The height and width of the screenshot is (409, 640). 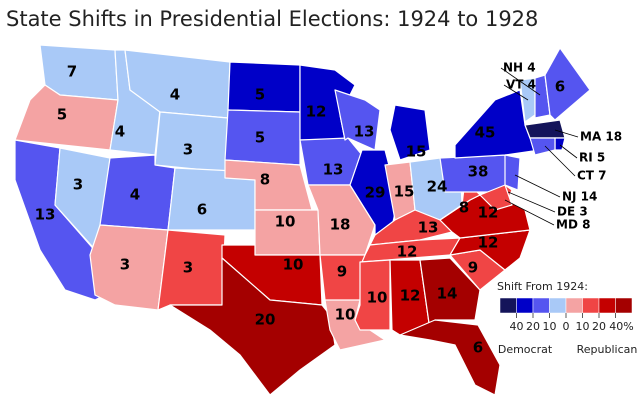 What do you see at coordinates (592, 158) in the screenshot?
I see `state-label: RI 5` at bounding box center [592, 158].